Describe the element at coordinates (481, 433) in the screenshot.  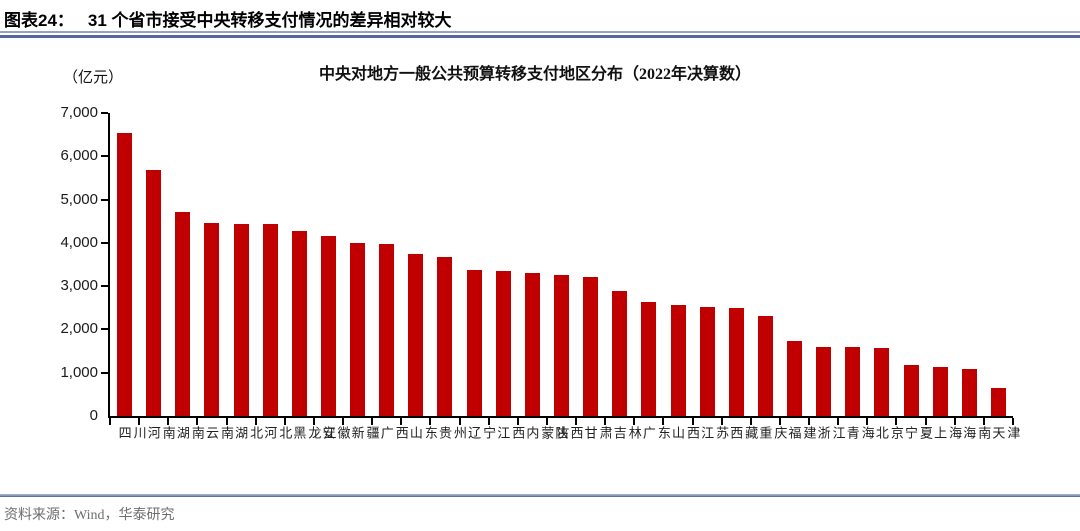
I see `x-axis-category-label: 辽宁` at that location.